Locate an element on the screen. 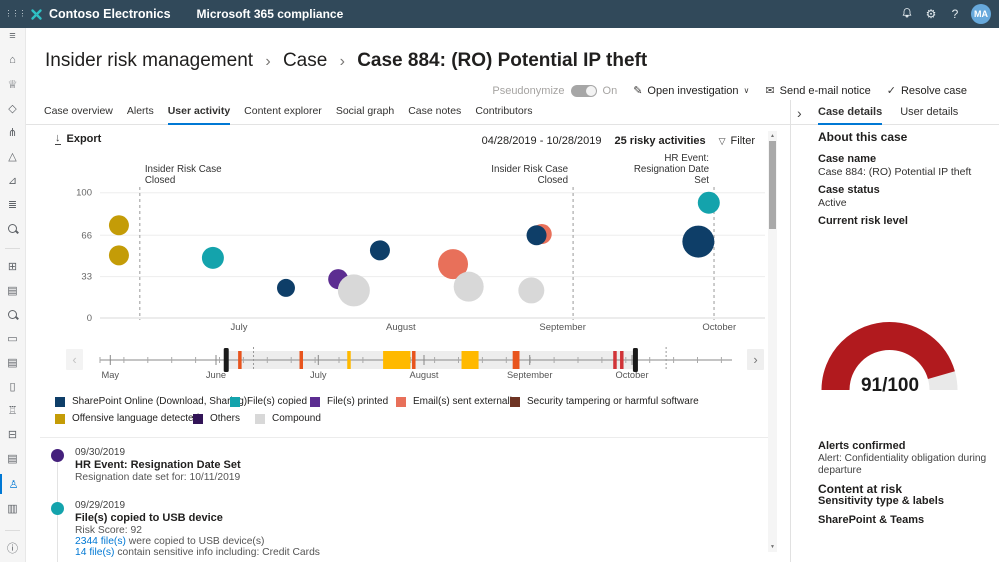  sidebar-item-ediscovery: ▥ is located at coordinates (12, 508).